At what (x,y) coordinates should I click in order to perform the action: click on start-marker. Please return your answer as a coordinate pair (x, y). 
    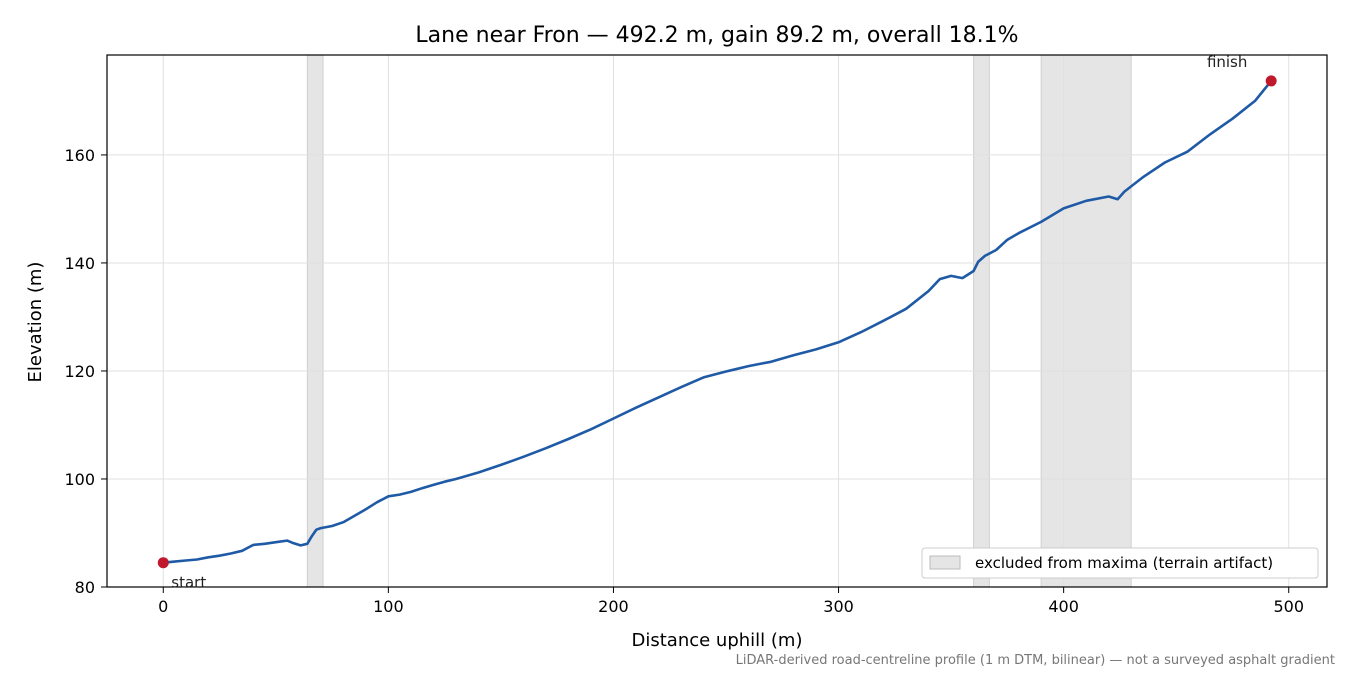
    Looking at the image, I should click on (163, 563).